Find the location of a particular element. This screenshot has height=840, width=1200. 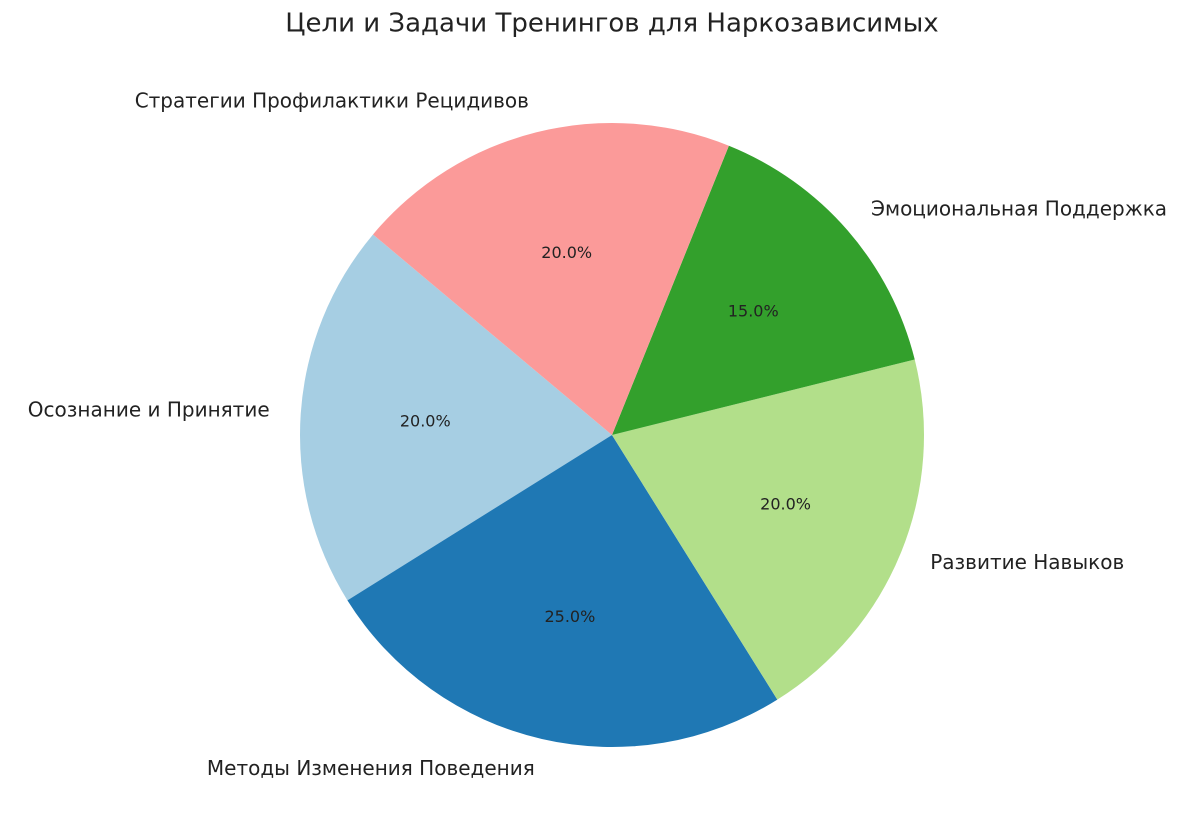

slice-label: Методы Изменения Поведения is located at coordinates (371, 768).